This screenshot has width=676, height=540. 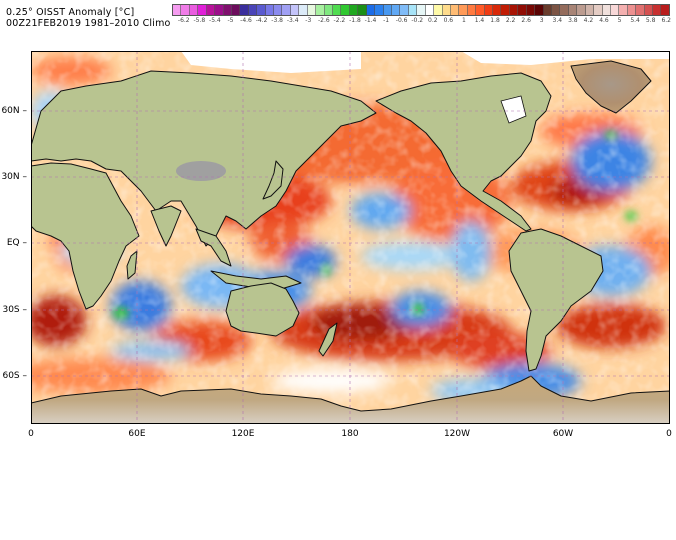 I want to click on colorbar-legend, so click(x=421, y=10).